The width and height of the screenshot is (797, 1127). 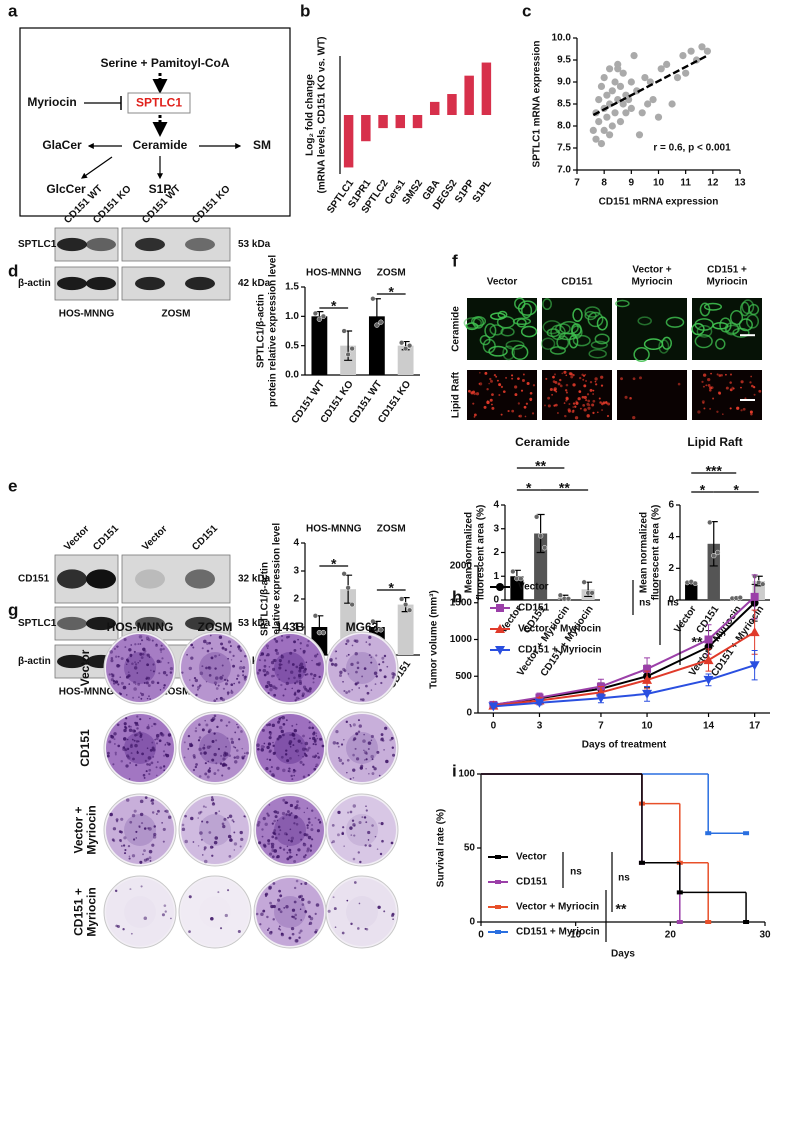 I want to click on bar, so click(x=469, y=95).